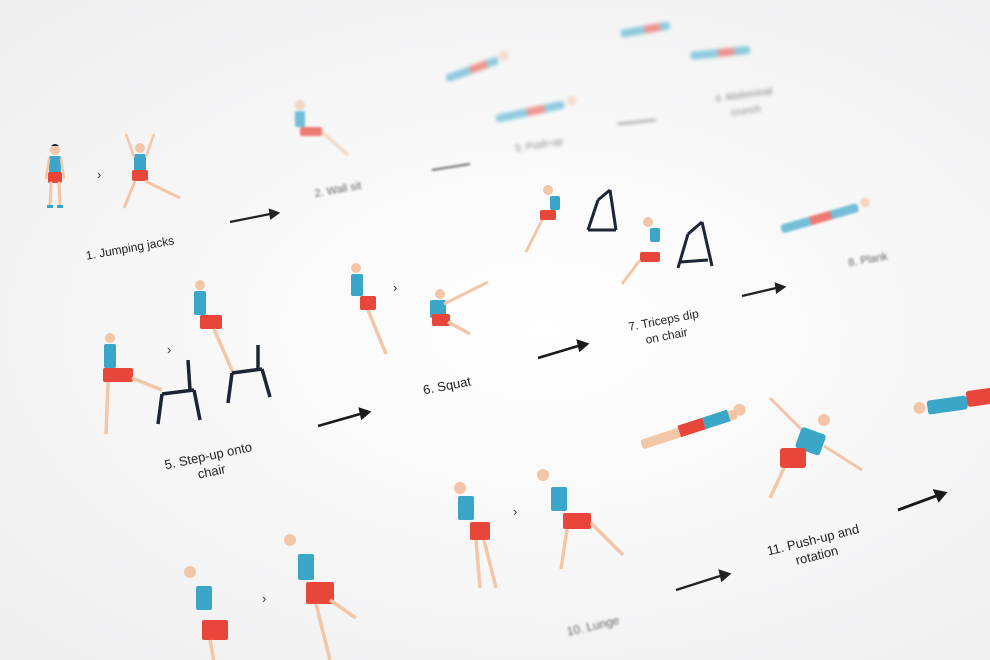 This screenshot has width=990, height=660. What do you see at coordinates (951, 401) in the screenshot?
I see `figure-side-plank` at bounding box center [951, 401].